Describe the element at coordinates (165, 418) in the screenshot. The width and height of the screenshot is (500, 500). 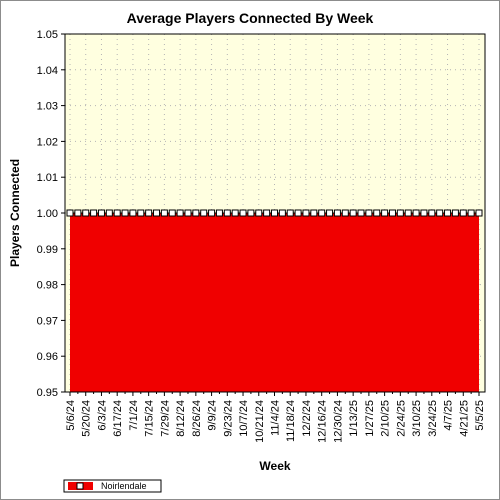
I see `x-tick-label: 7/29/24` at that location.